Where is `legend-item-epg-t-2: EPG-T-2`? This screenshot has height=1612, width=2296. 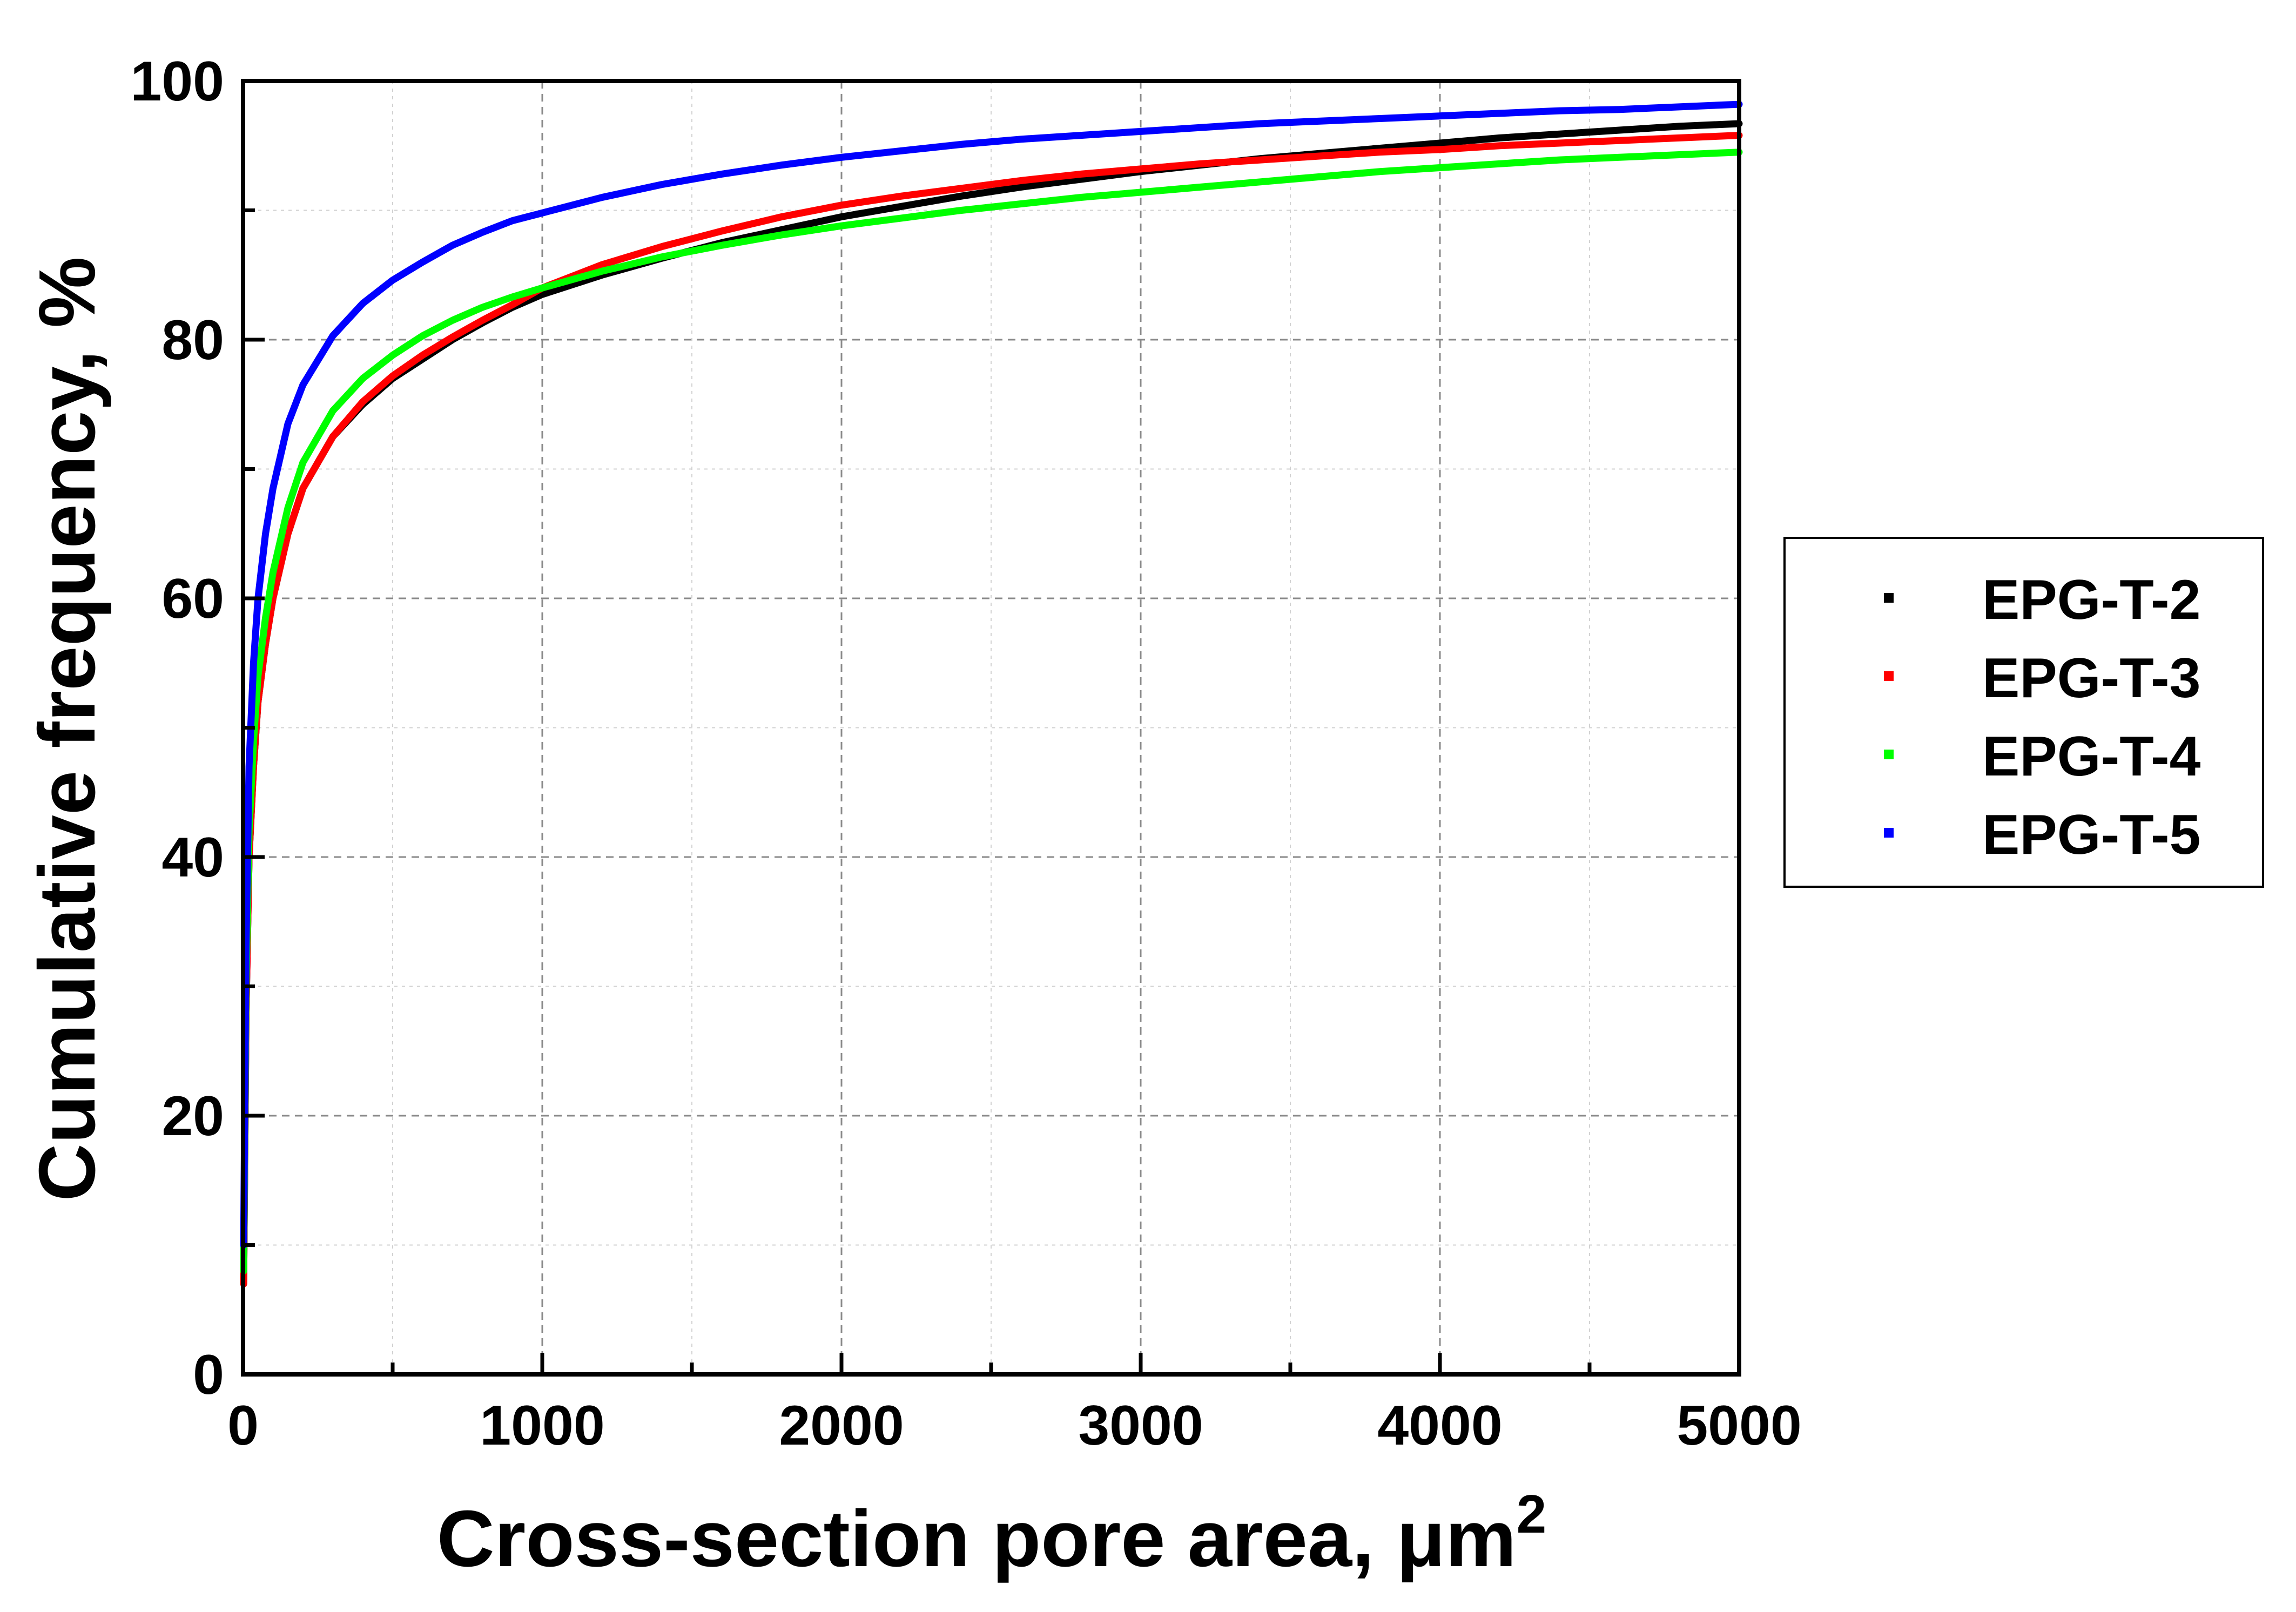 legend-item-epg-t-2: EPG-T-2 is located at coordinates (2042, 600).